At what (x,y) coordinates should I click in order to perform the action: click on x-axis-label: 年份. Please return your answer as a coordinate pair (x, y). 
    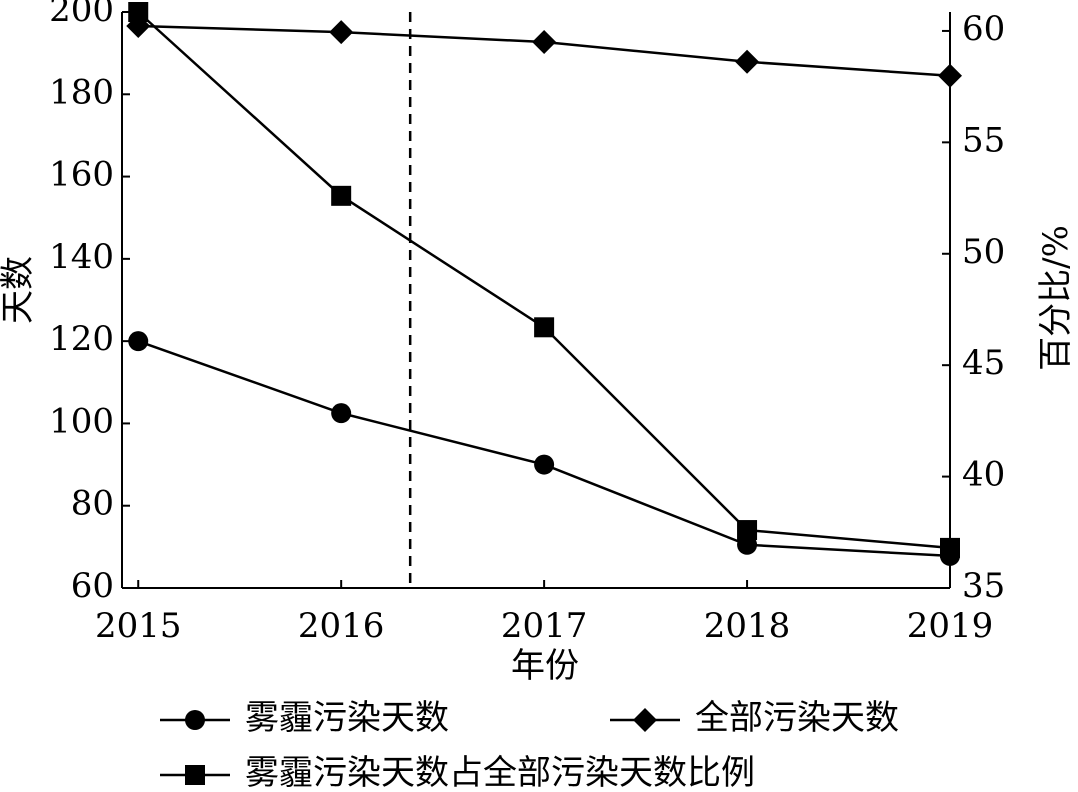
    Looking at the image, I should click on (545, 666).